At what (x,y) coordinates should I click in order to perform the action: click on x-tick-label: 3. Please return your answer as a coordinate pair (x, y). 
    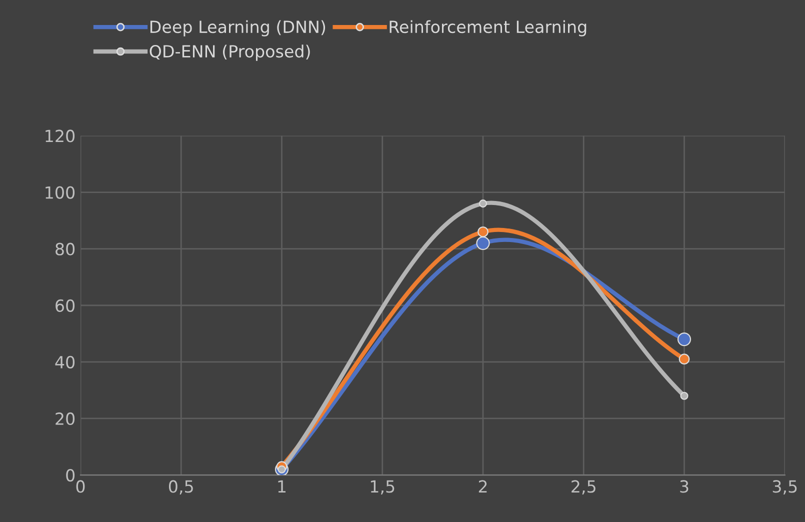
    Looking at the image, I should click on (684, 486).